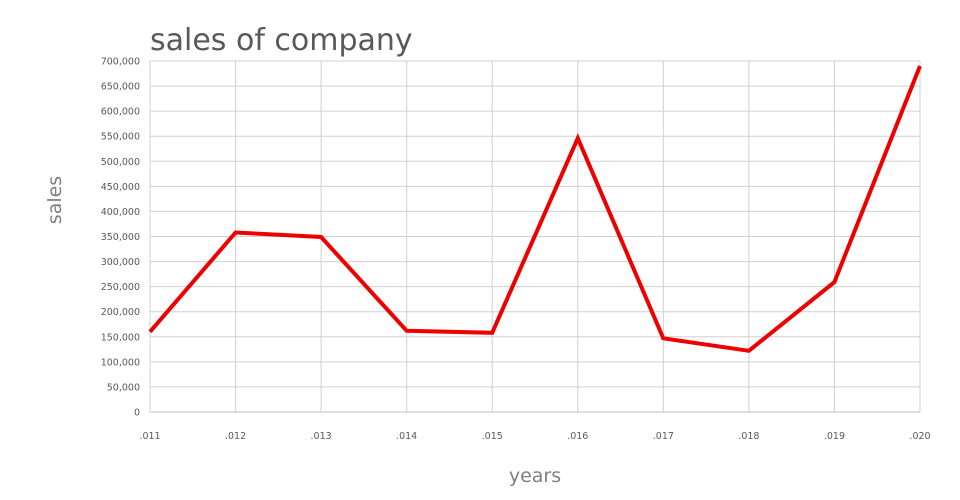 This screenshot has height=500, width=960. What do you see at coordinates (834, 436) in the screenshot?
I see `x-tick-label: .019` at bounding box center [834, 436].